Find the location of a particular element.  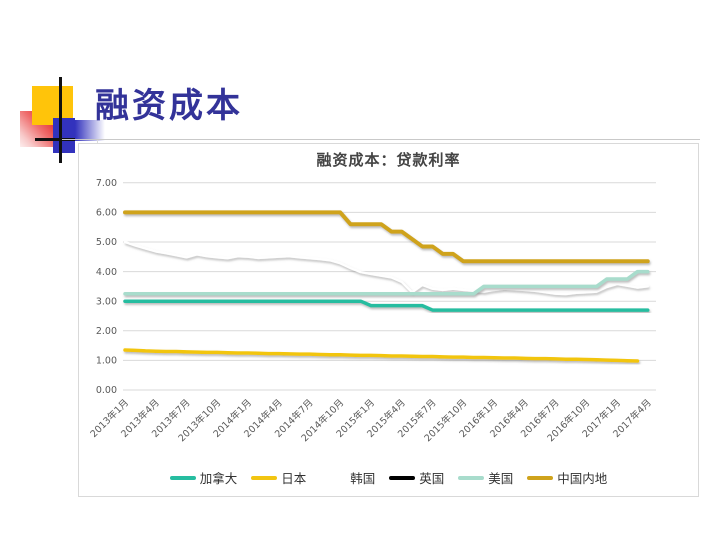

legend-item: 英国 is located at coordinates (416, 477).